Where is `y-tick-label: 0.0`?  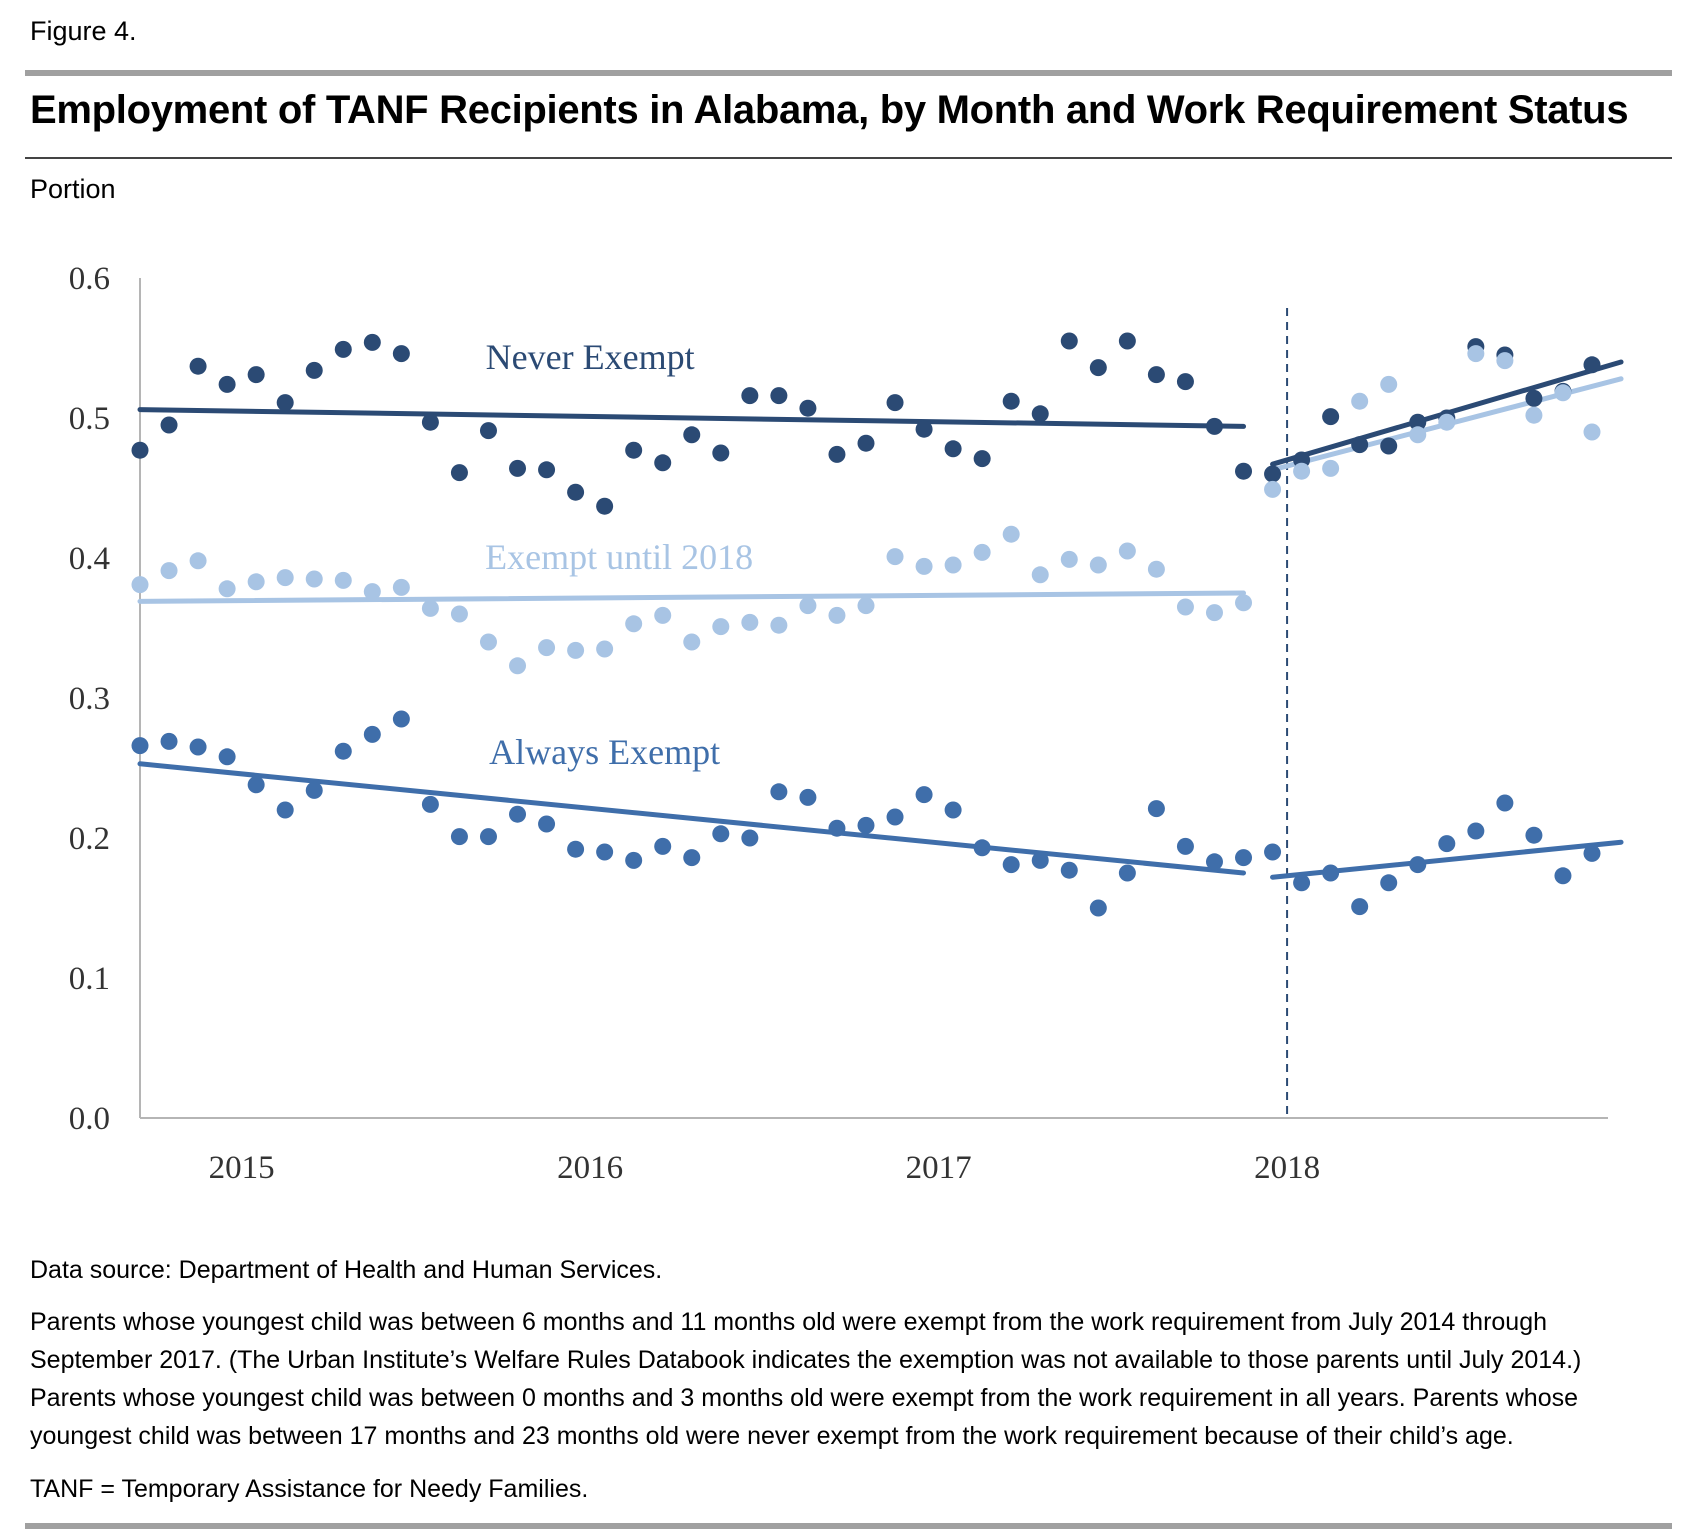 y-tick-label: 0.0 is located at coordinates (89, 1119).